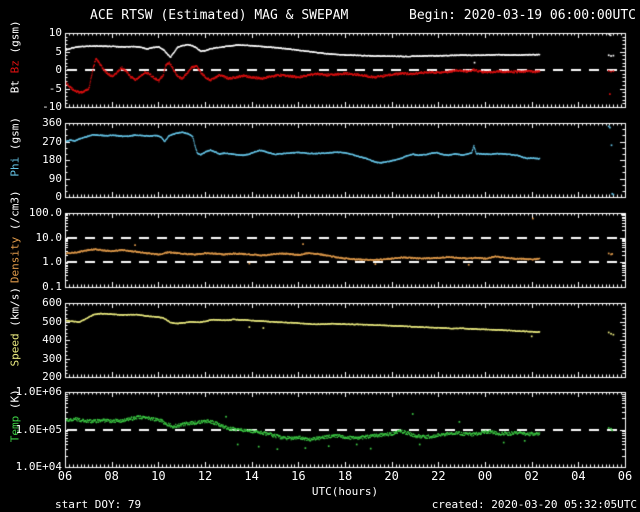 This screenshot has height=512, width=640. What do you see at coordinates (55, 178) in the screenshot?
I see `phi-ytick-label: 90` at bounding box center [55, 178].